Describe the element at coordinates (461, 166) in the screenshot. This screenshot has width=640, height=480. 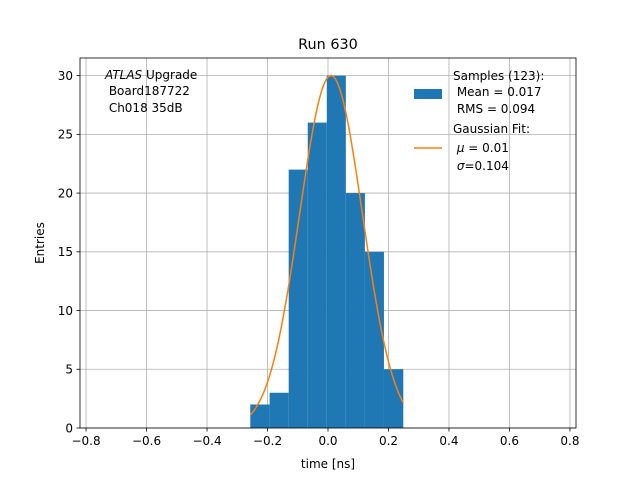
I see `legend-sigma-symbol: σ` at that location.